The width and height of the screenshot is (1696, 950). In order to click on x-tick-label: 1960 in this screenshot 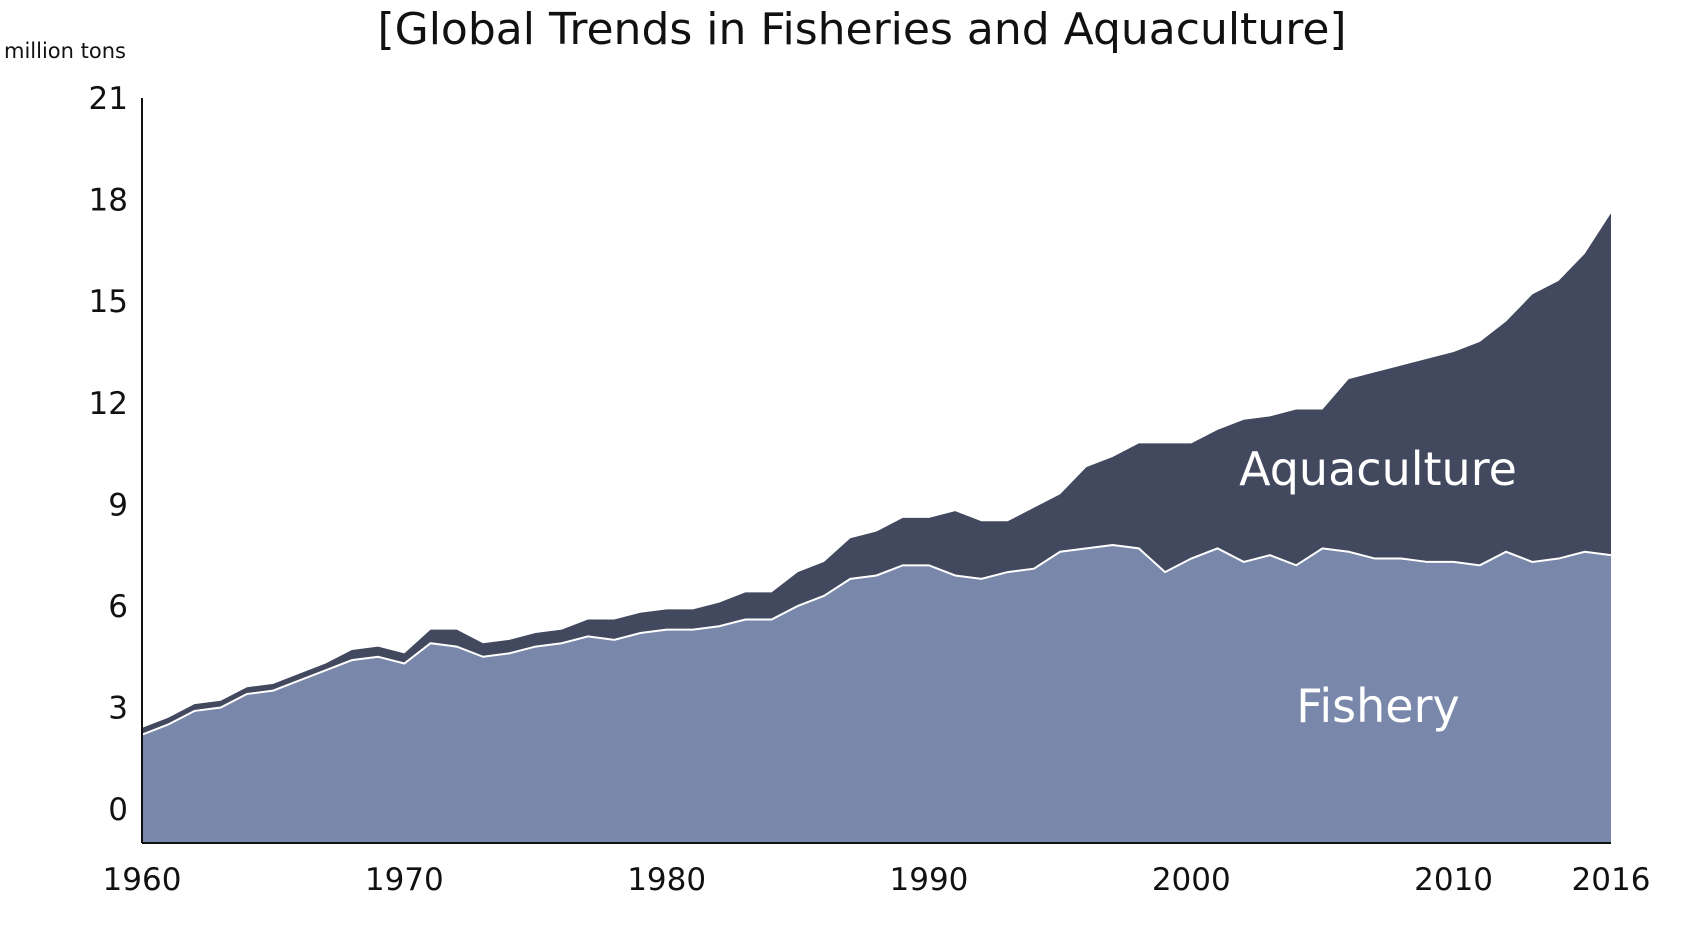, I will do `click(142, 880)`.